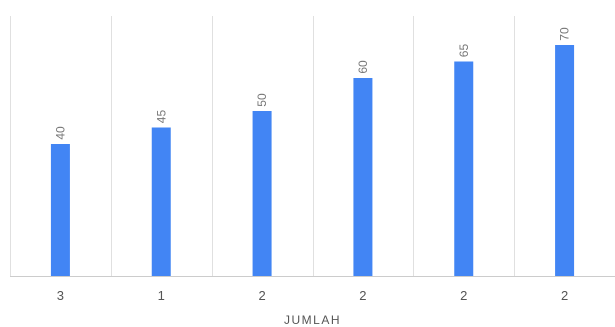 The height and width of the screenshot is (327, 615). Describe the element at coordinates (565, 34) in the screenshot. I see `data-label-6: 70` at that location.